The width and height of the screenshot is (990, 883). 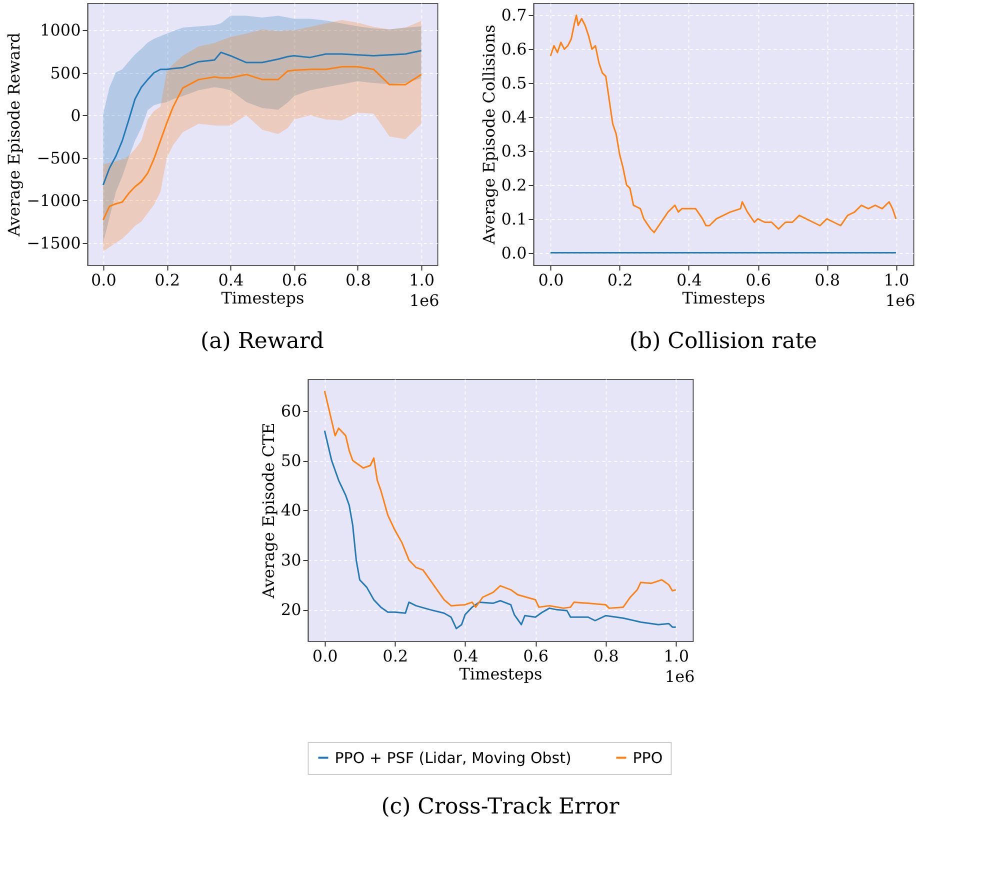 What do you see at coordinates (14, 135) in the screenshot?
I see `y-axis-title: Average Episode Reward` at bounding box center [14, 135].